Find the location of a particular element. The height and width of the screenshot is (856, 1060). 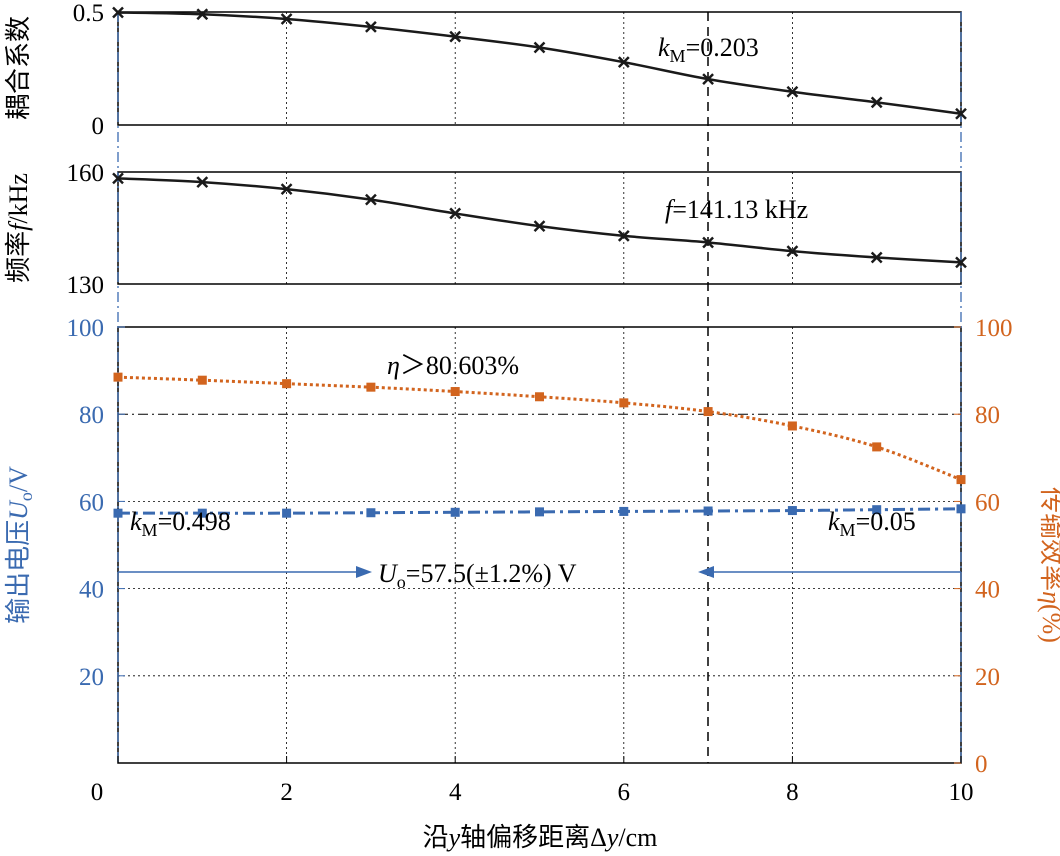

panel-coupling-frame is located at coordinates (539, 68).